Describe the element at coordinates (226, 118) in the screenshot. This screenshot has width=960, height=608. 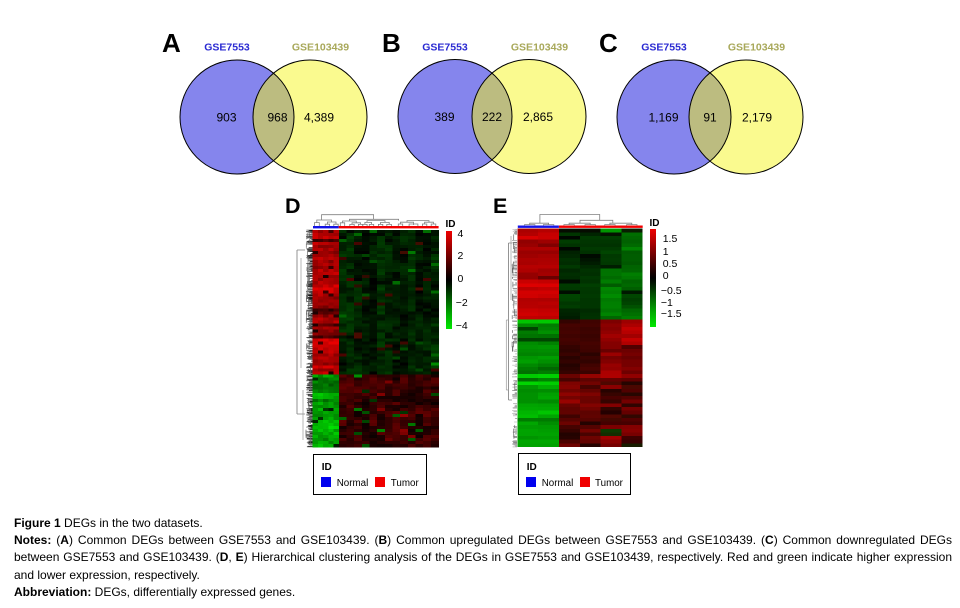
I see `svg-text: 903` at that location.